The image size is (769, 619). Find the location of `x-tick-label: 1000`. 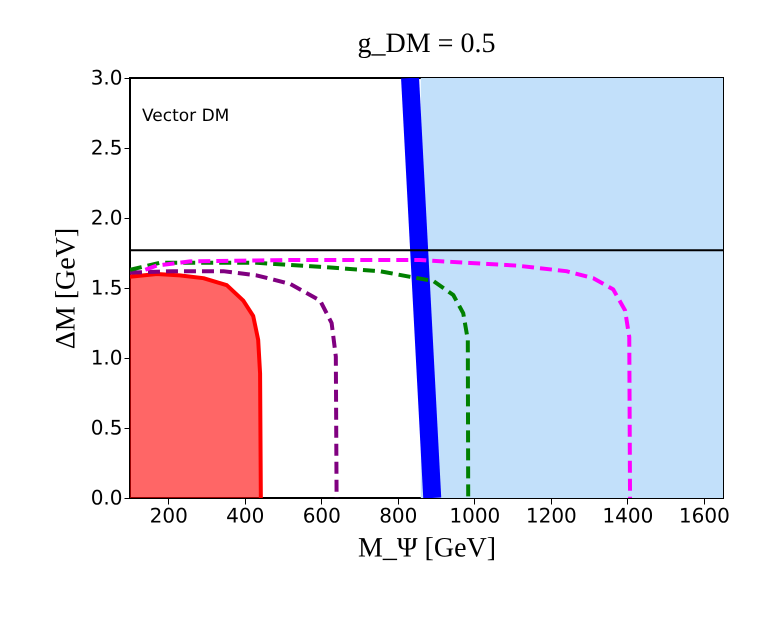

x-tick-label: 1000 is located at coordinates (474, 516).